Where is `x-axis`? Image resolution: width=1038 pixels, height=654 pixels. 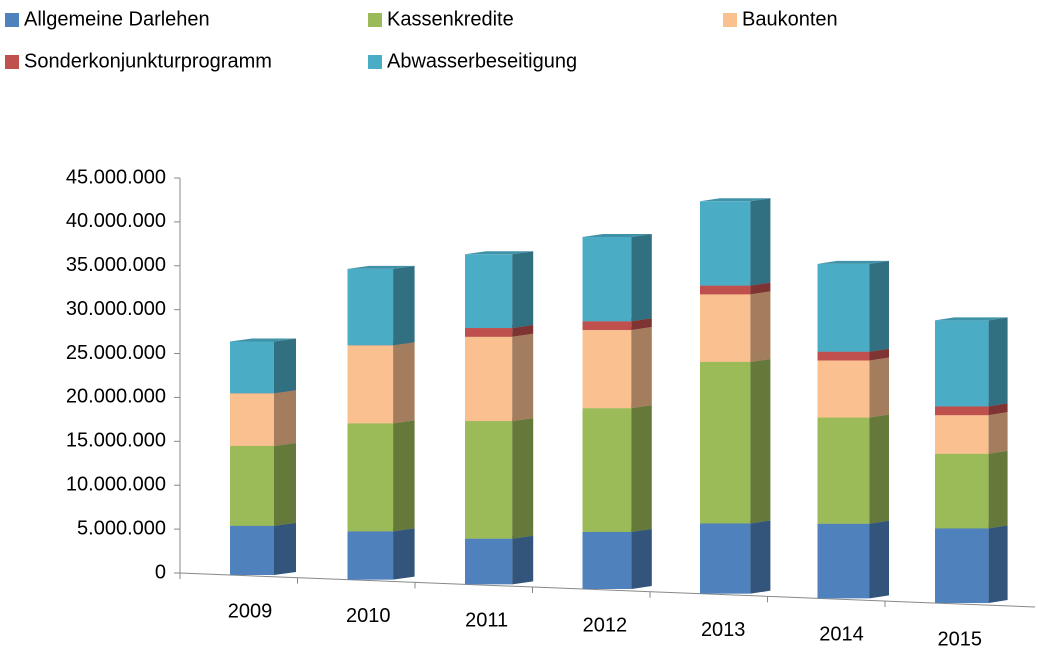
x-axis is located at coordinates (607, 590).